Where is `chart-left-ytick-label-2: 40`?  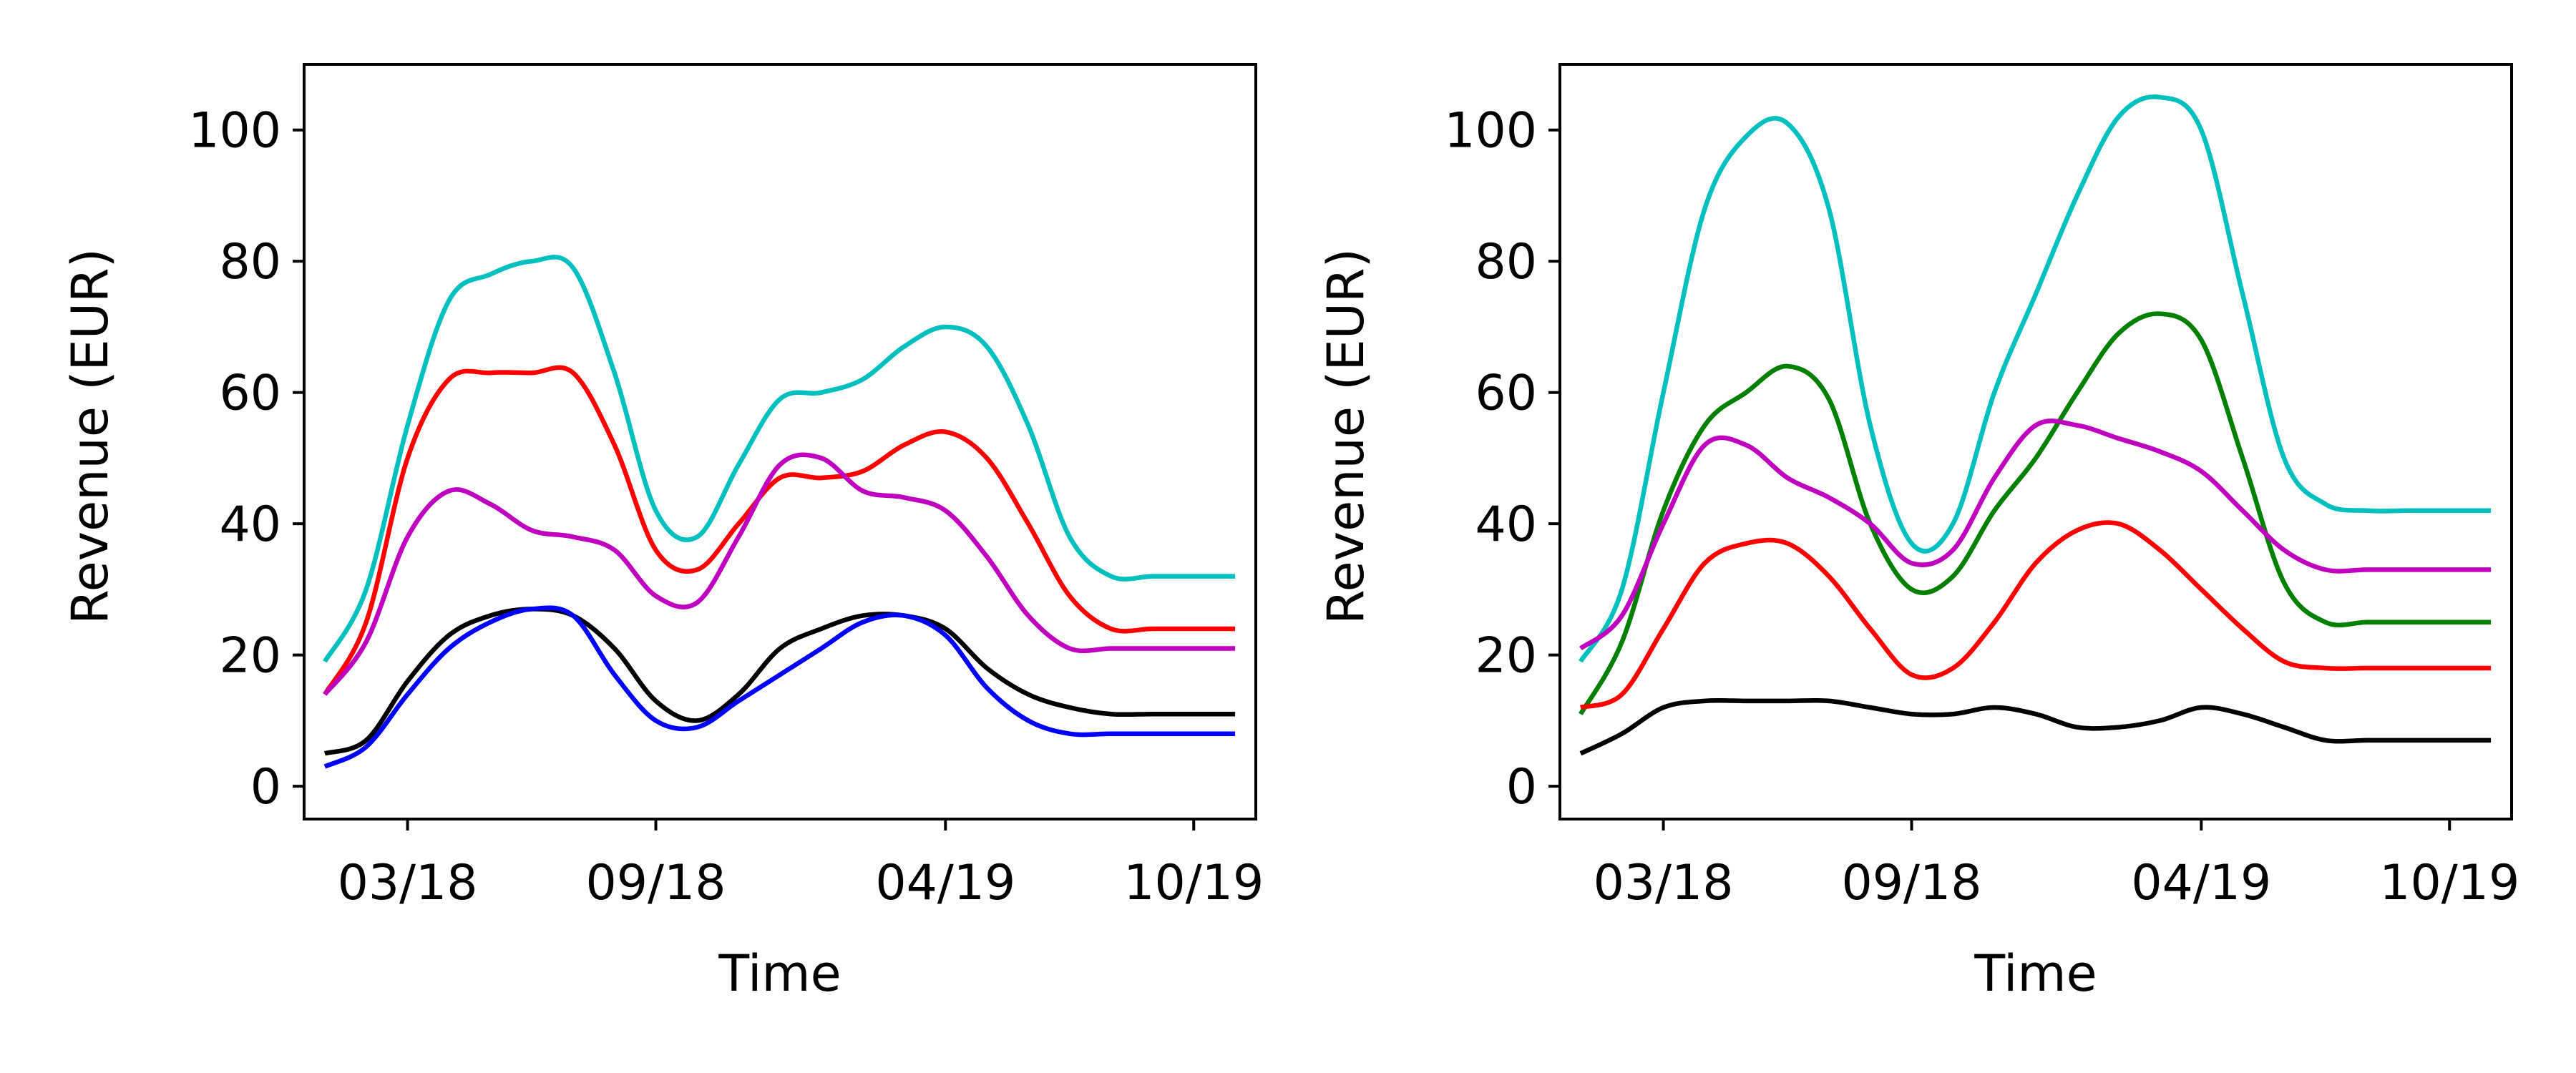
chart-left-ytick-label-2: 40 is located at coordinates (250, 524).